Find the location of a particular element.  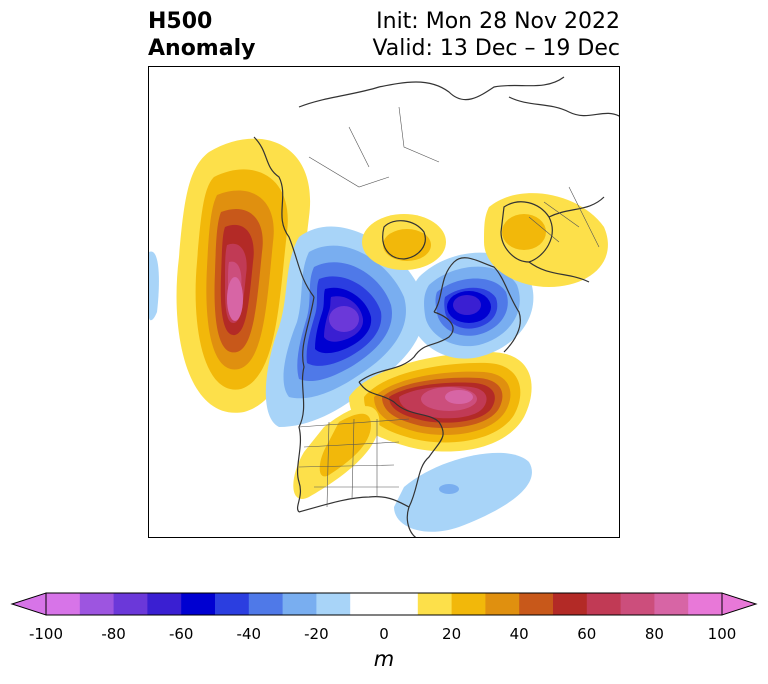

colorbar-unit: m is located at coordinates (384, 659).